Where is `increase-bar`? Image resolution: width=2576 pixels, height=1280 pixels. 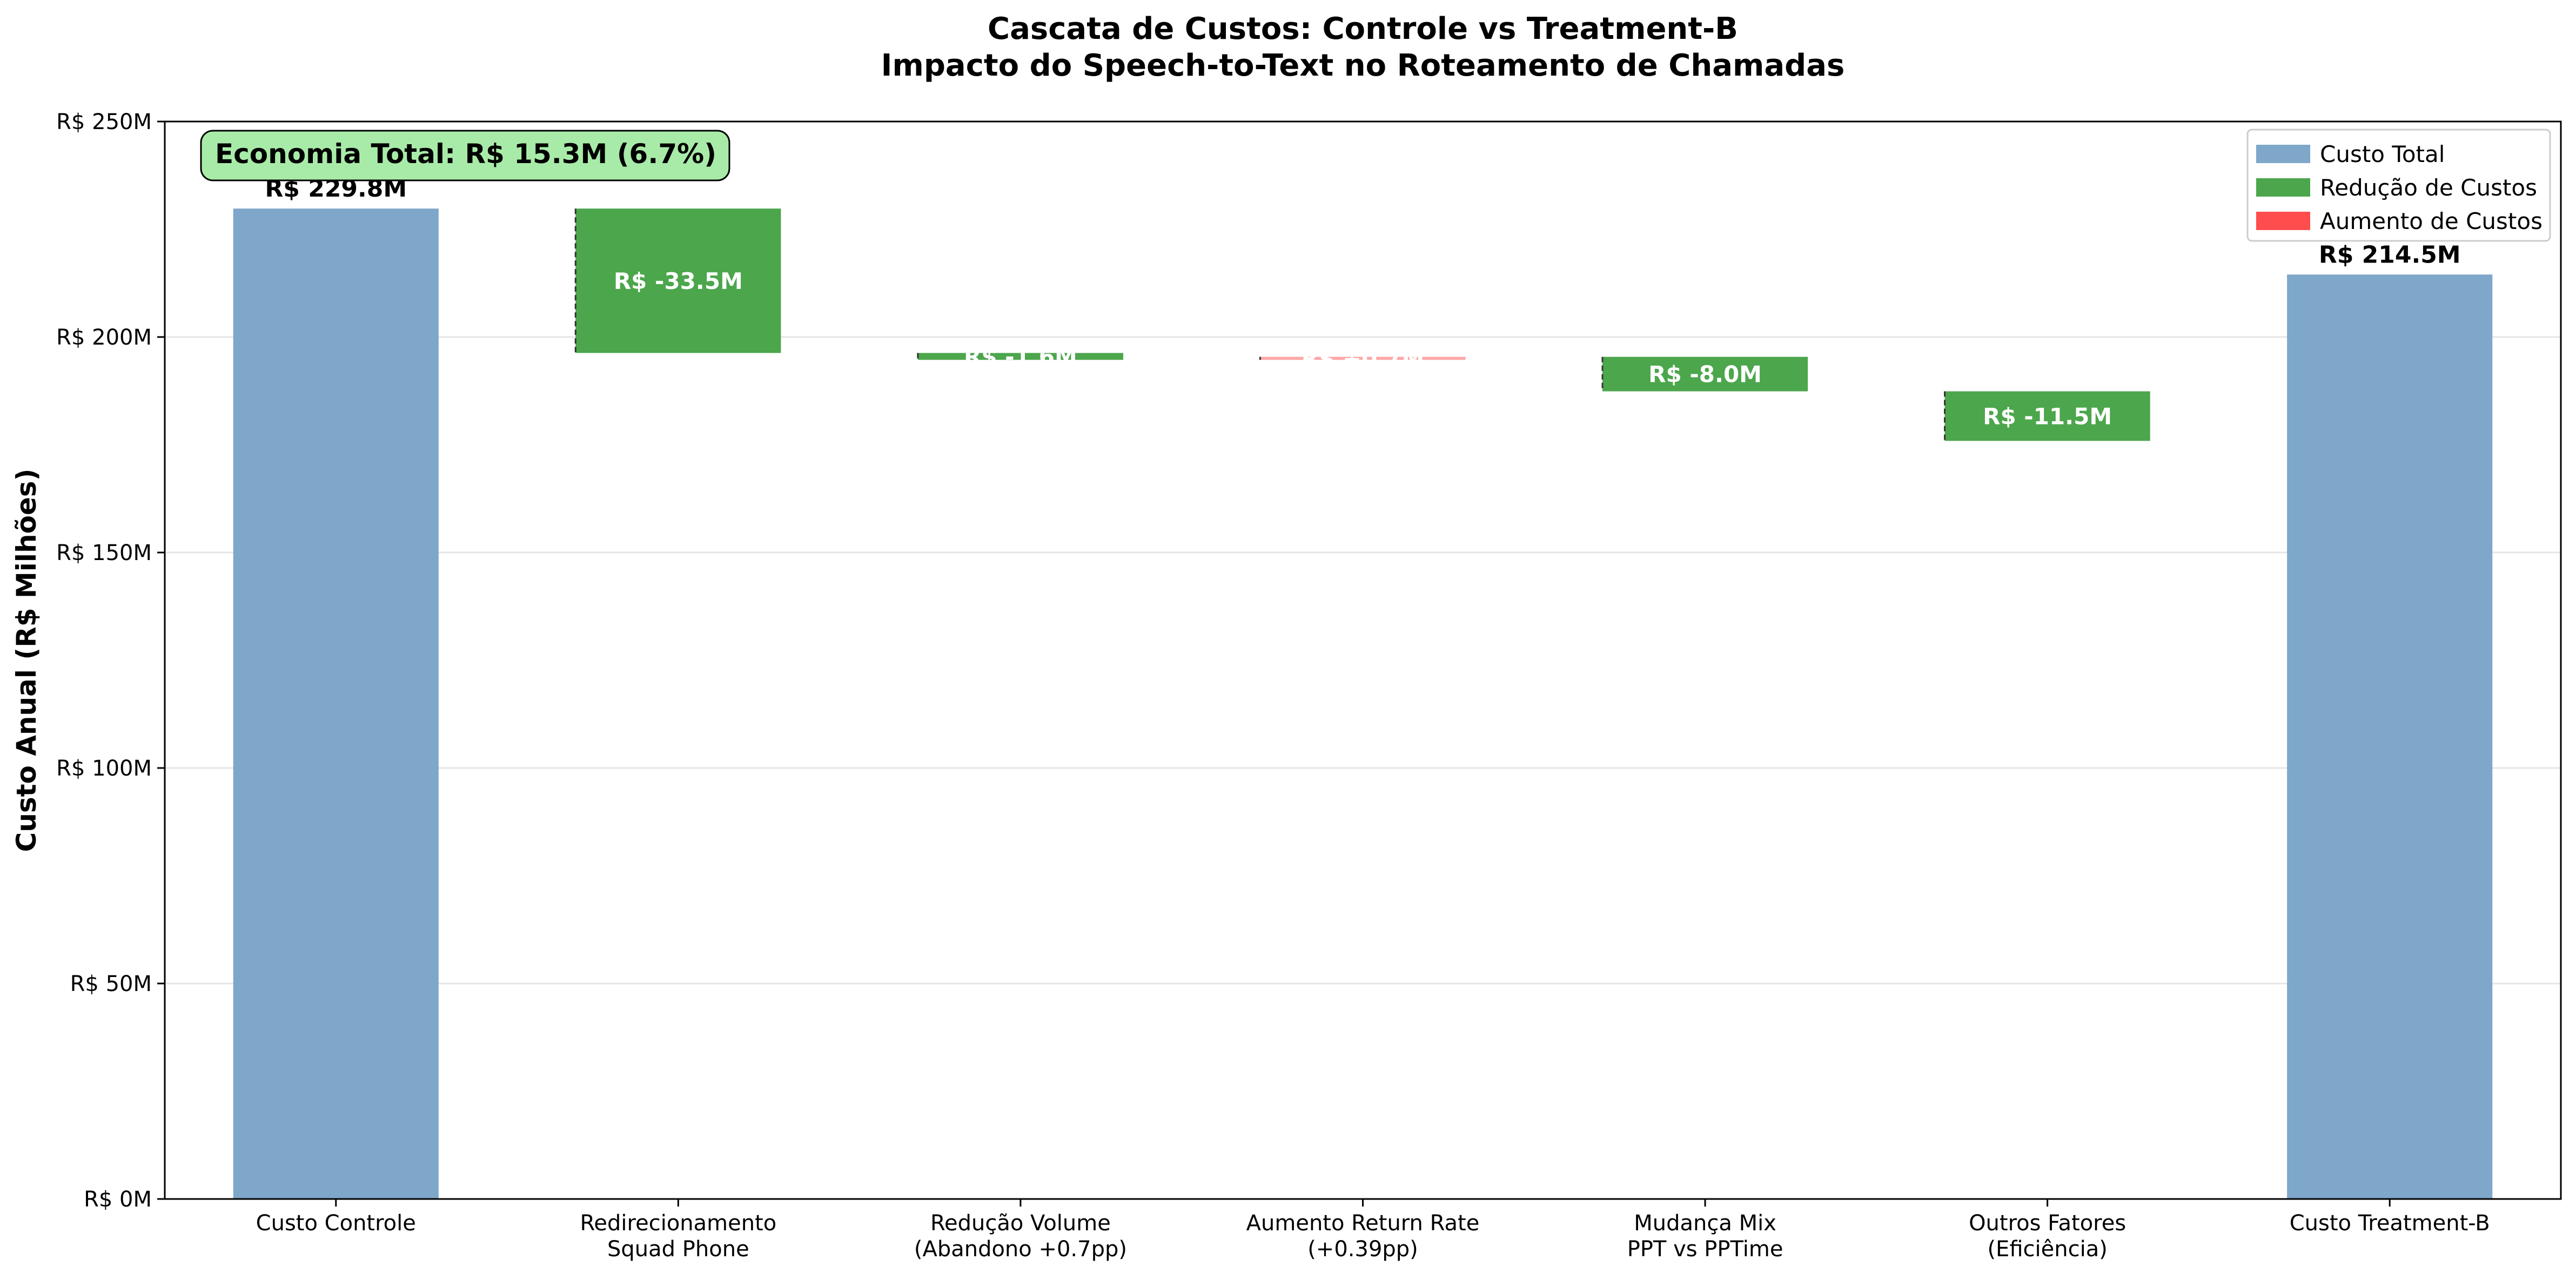
increase-bar is located at coordinates (1363, 358).